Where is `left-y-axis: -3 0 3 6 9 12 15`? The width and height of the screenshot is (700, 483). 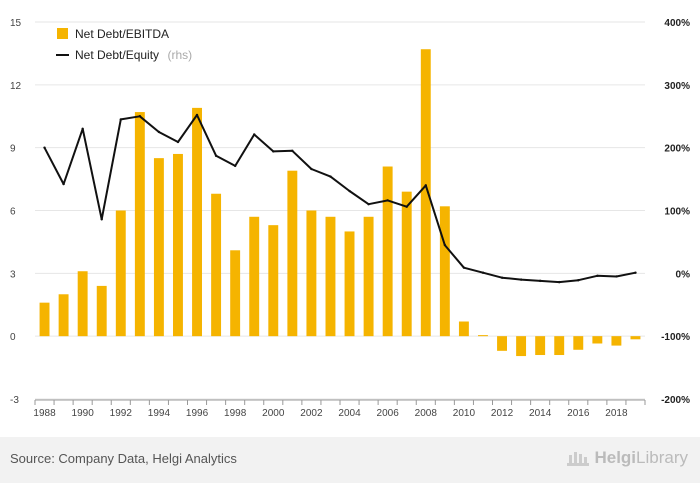 left-y-axis: -3 0 3 6 9 12 15 is located at coordinates (16, 212).